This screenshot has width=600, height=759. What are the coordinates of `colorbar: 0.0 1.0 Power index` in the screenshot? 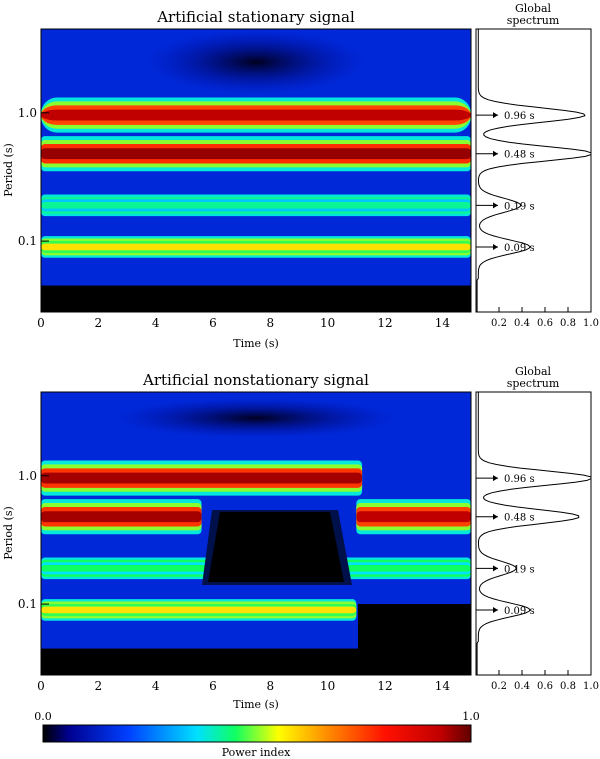 It's located at (257, 734).